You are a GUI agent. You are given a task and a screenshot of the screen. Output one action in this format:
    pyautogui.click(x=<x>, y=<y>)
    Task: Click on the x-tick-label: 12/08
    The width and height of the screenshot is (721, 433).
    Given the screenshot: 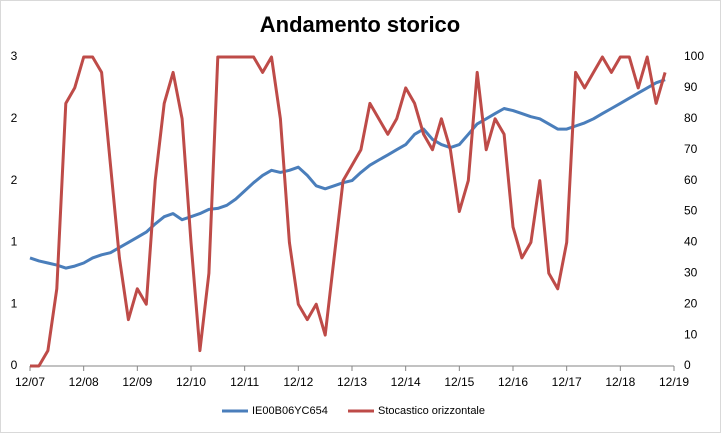 What is the action you would take?
    pyautogui.click(x=84, y=382)
    